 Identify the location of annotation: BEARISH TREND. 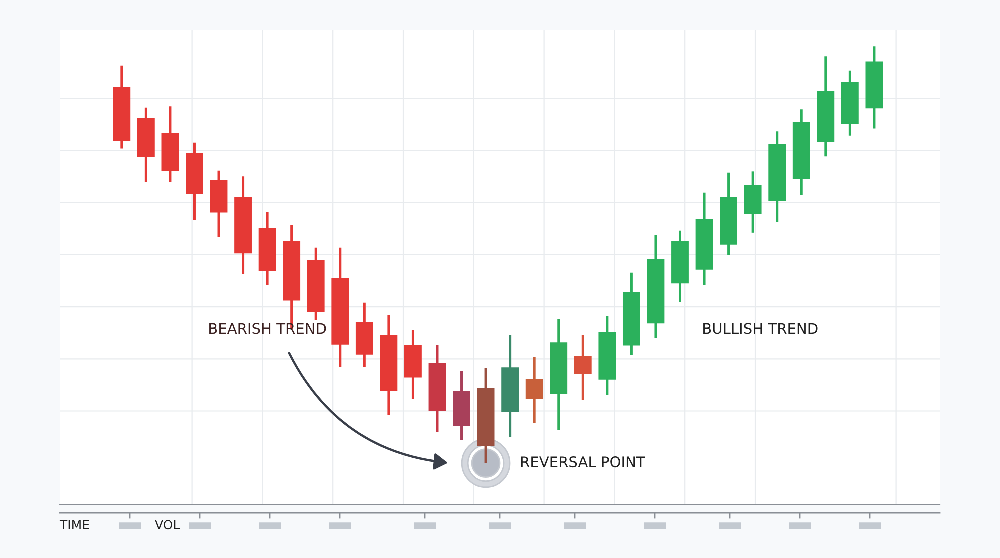
(268, 328).